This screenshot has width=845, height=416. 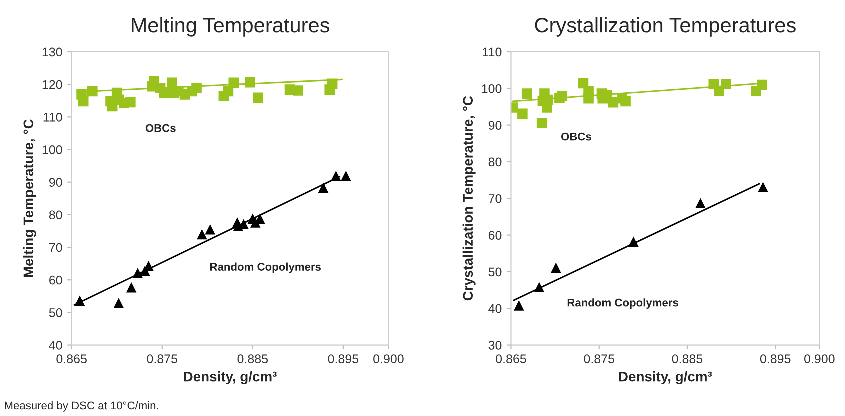 What do you see at coordinates (469, 198) in the screenshot?
I see `y-axis-title: Crystallization Temperature, °C` at bounding box center [469, 198].